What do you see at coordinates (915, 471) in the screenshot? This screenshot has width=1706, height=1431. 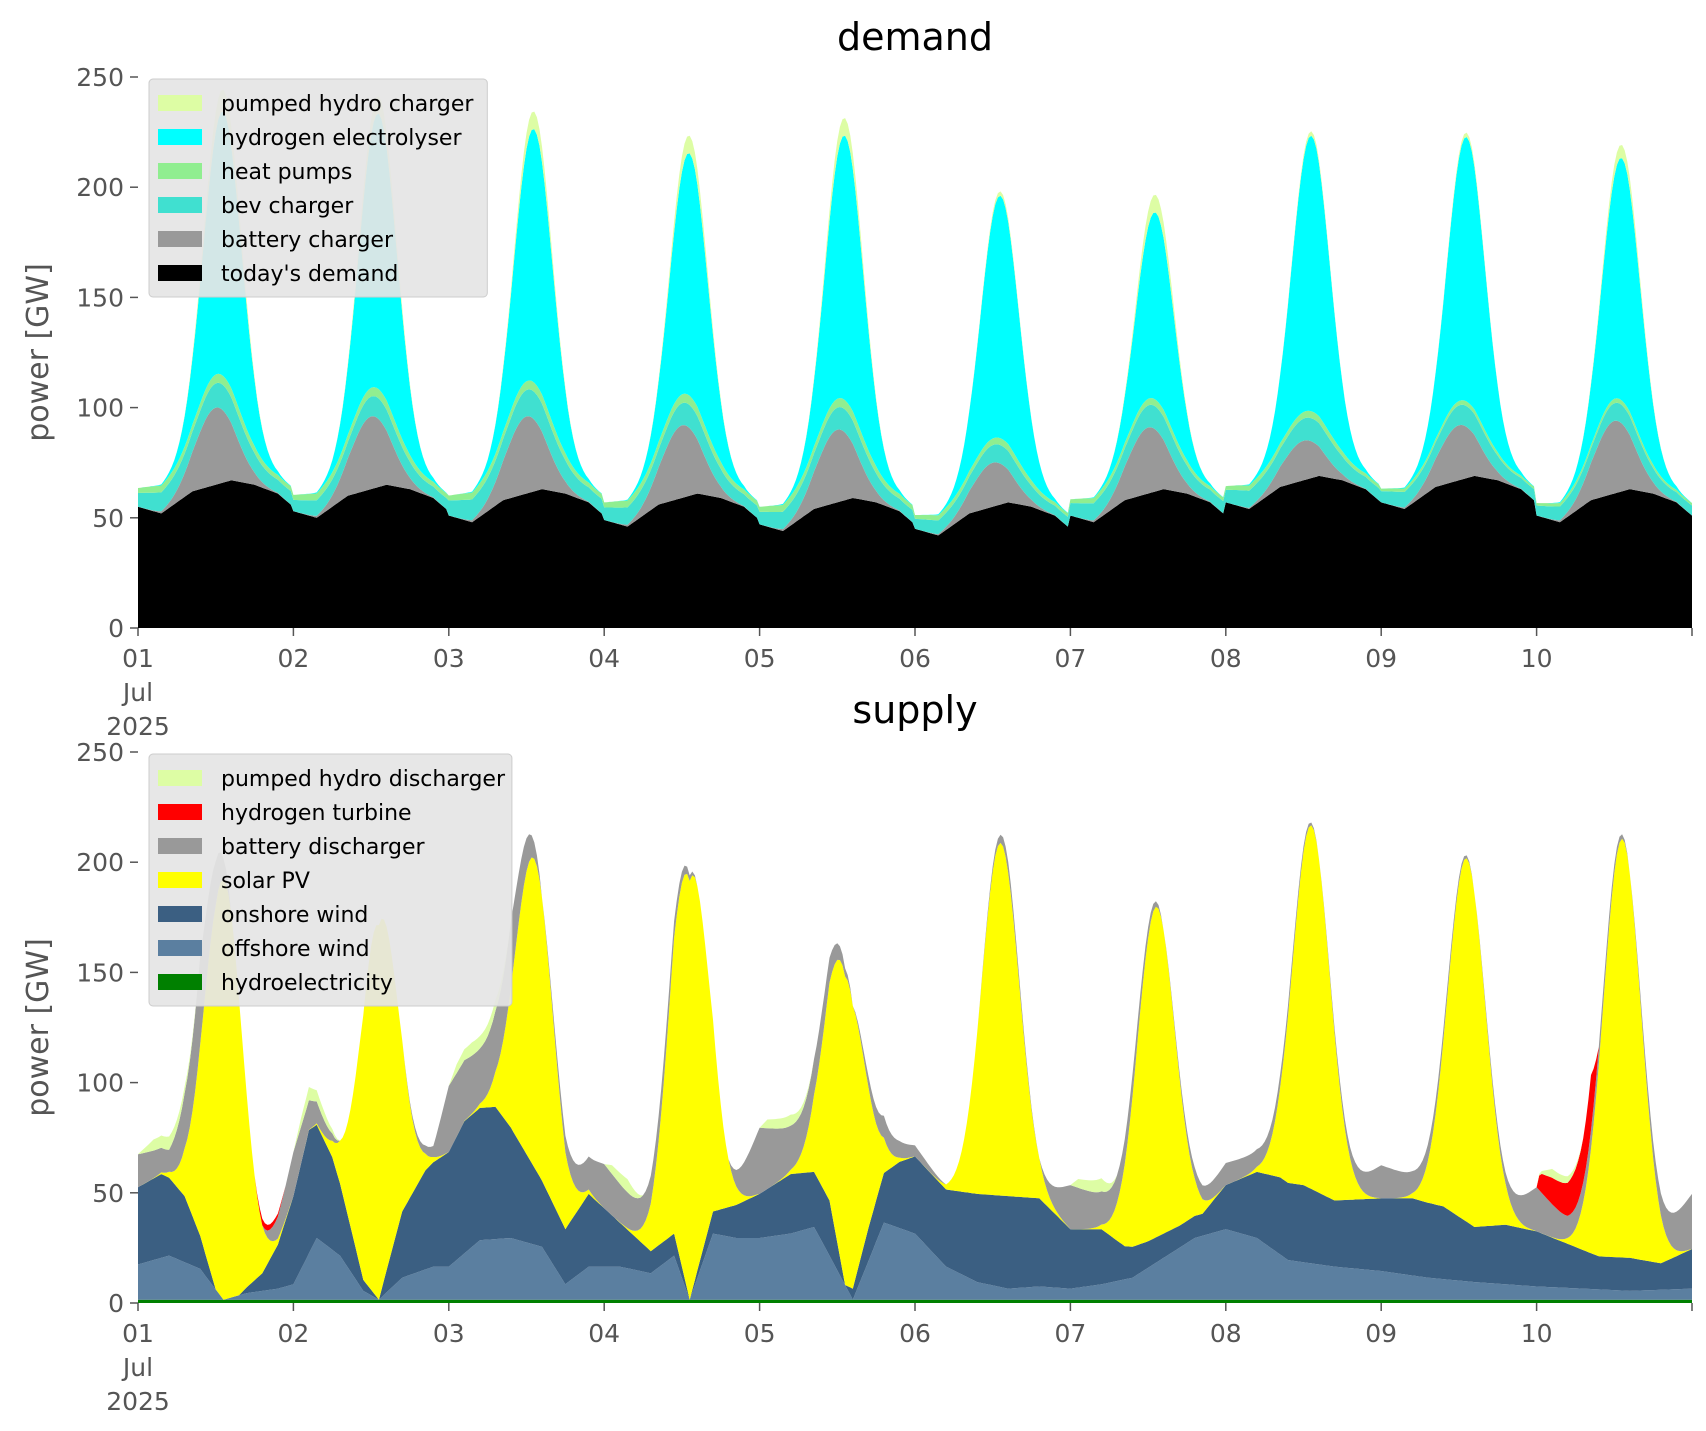 I see `area-battery-charger` at bounding box center [915, 471].